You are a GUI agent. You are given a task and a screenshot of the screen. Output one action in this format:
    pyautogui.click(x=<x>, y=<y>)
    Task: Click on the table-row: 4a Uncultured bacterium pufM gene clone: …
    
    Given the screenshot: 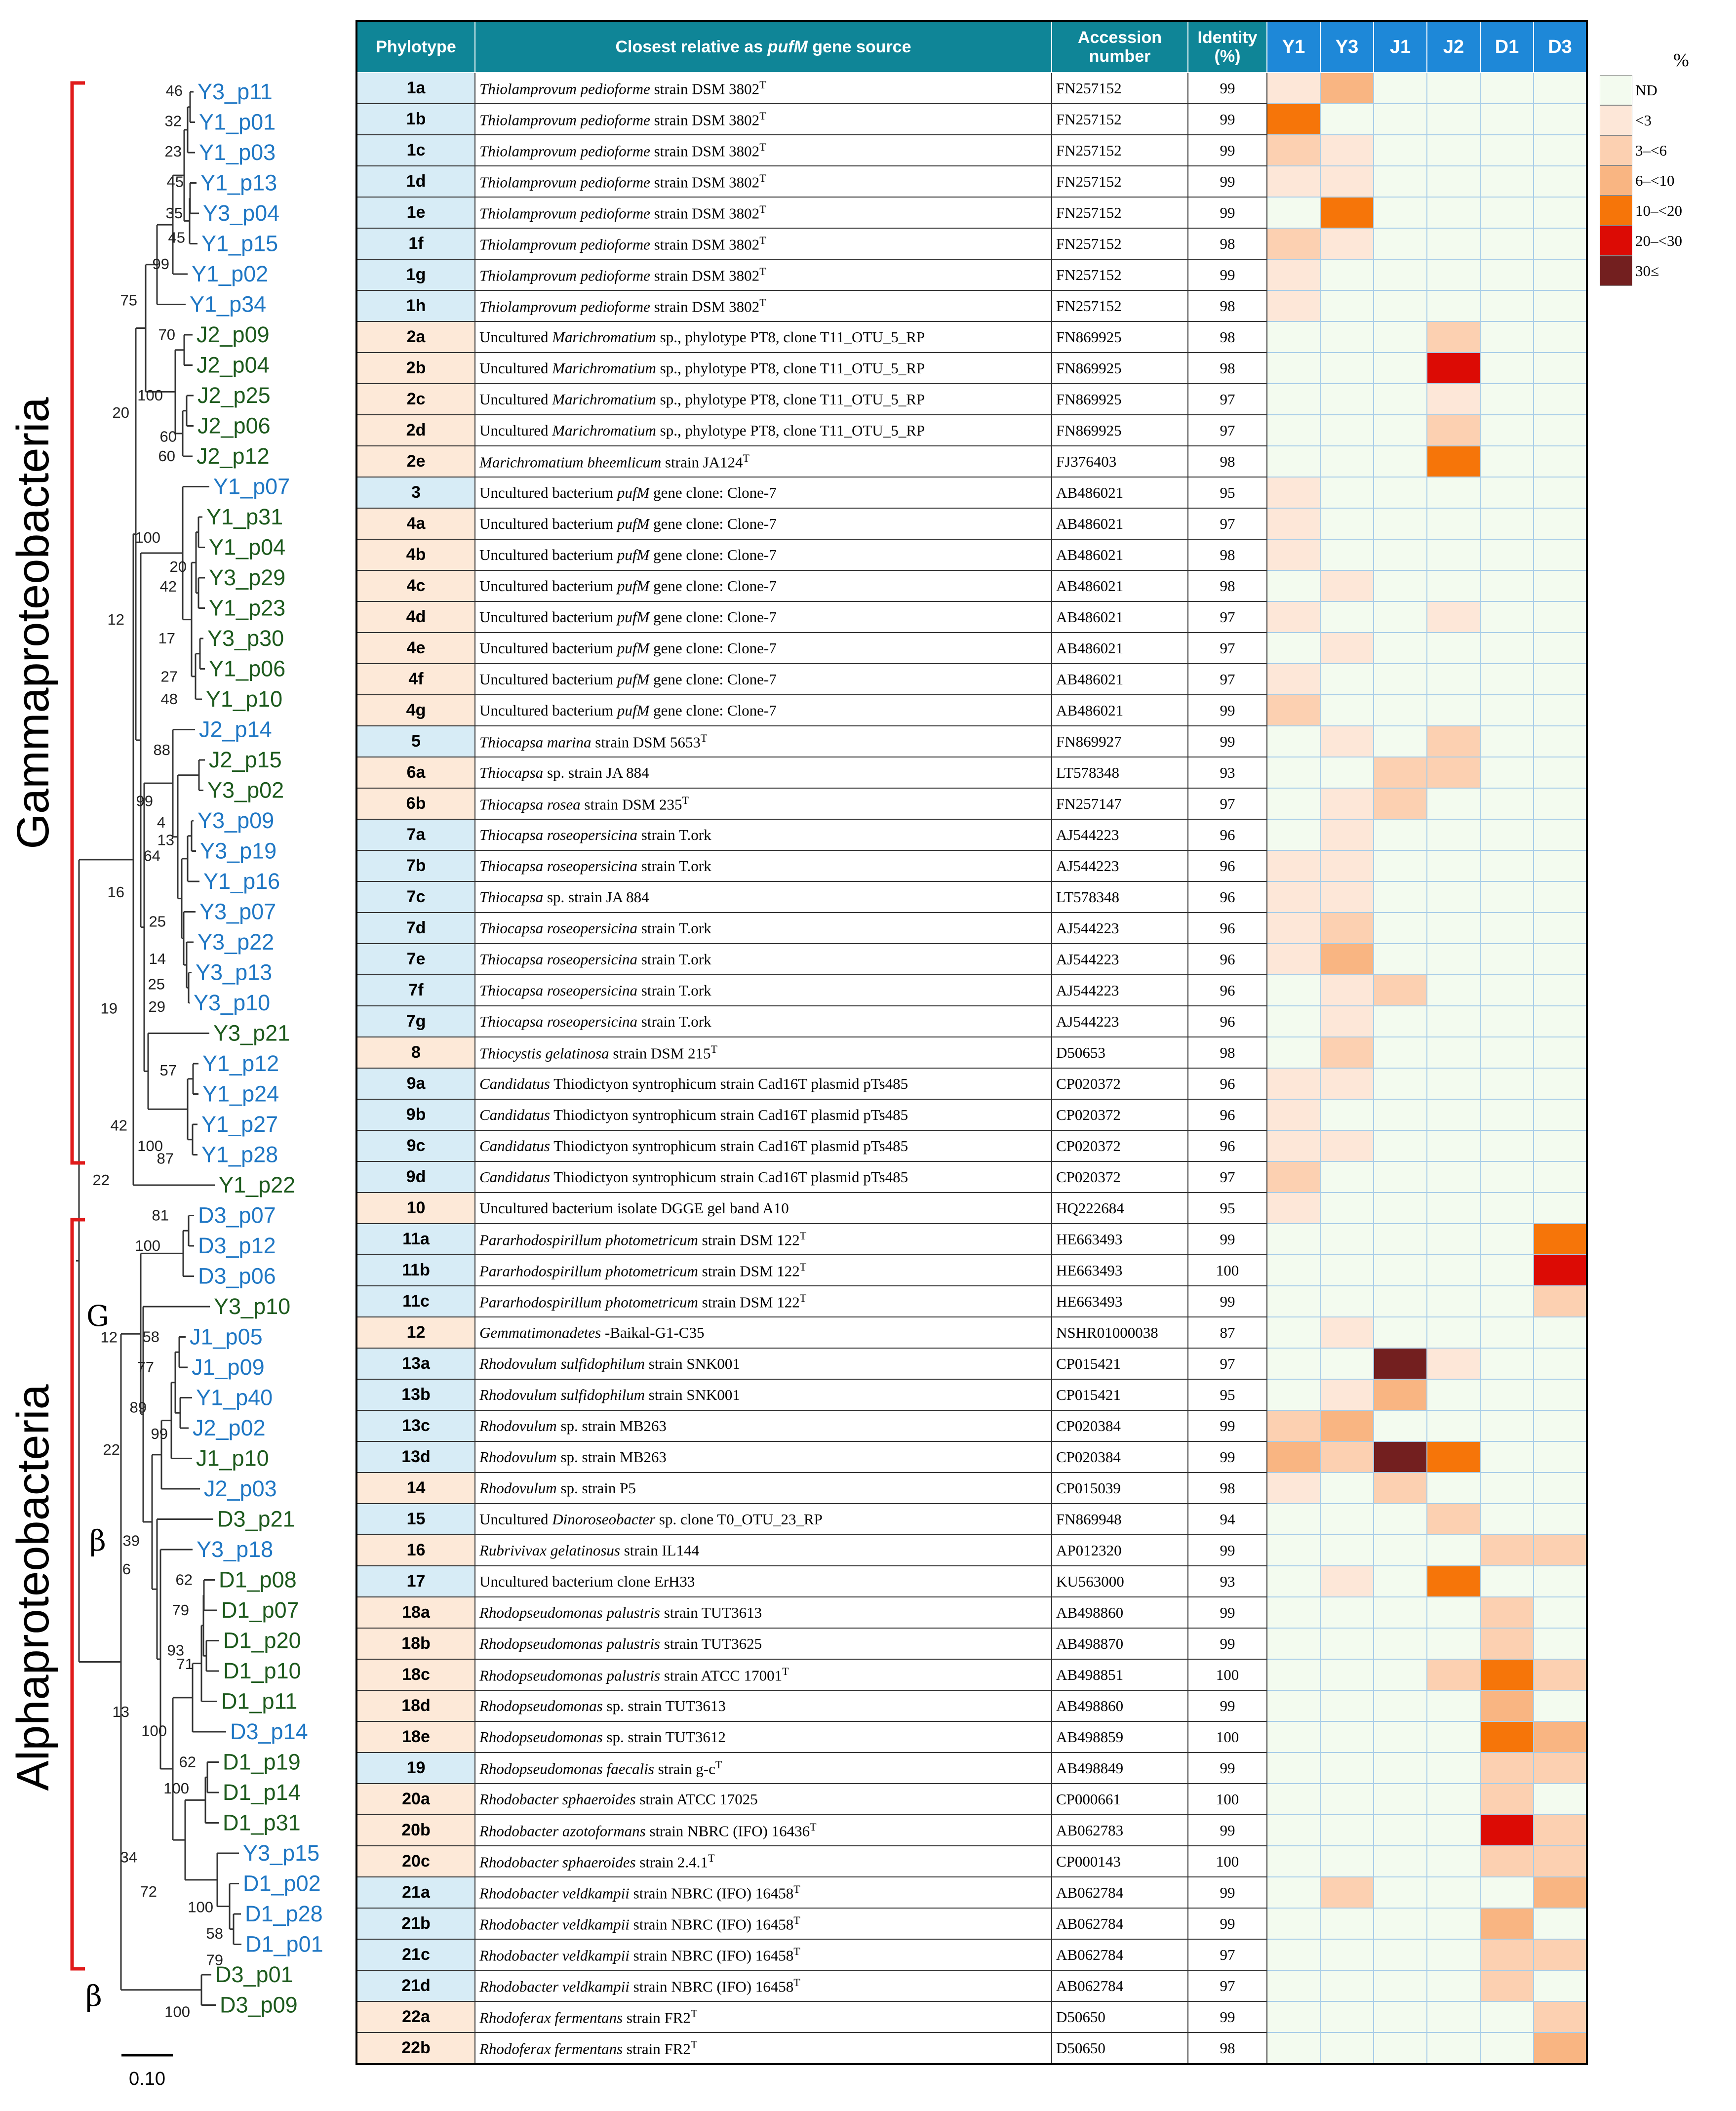 What is the action you would take?
    pyautogui.click(x=972, y=524)
    